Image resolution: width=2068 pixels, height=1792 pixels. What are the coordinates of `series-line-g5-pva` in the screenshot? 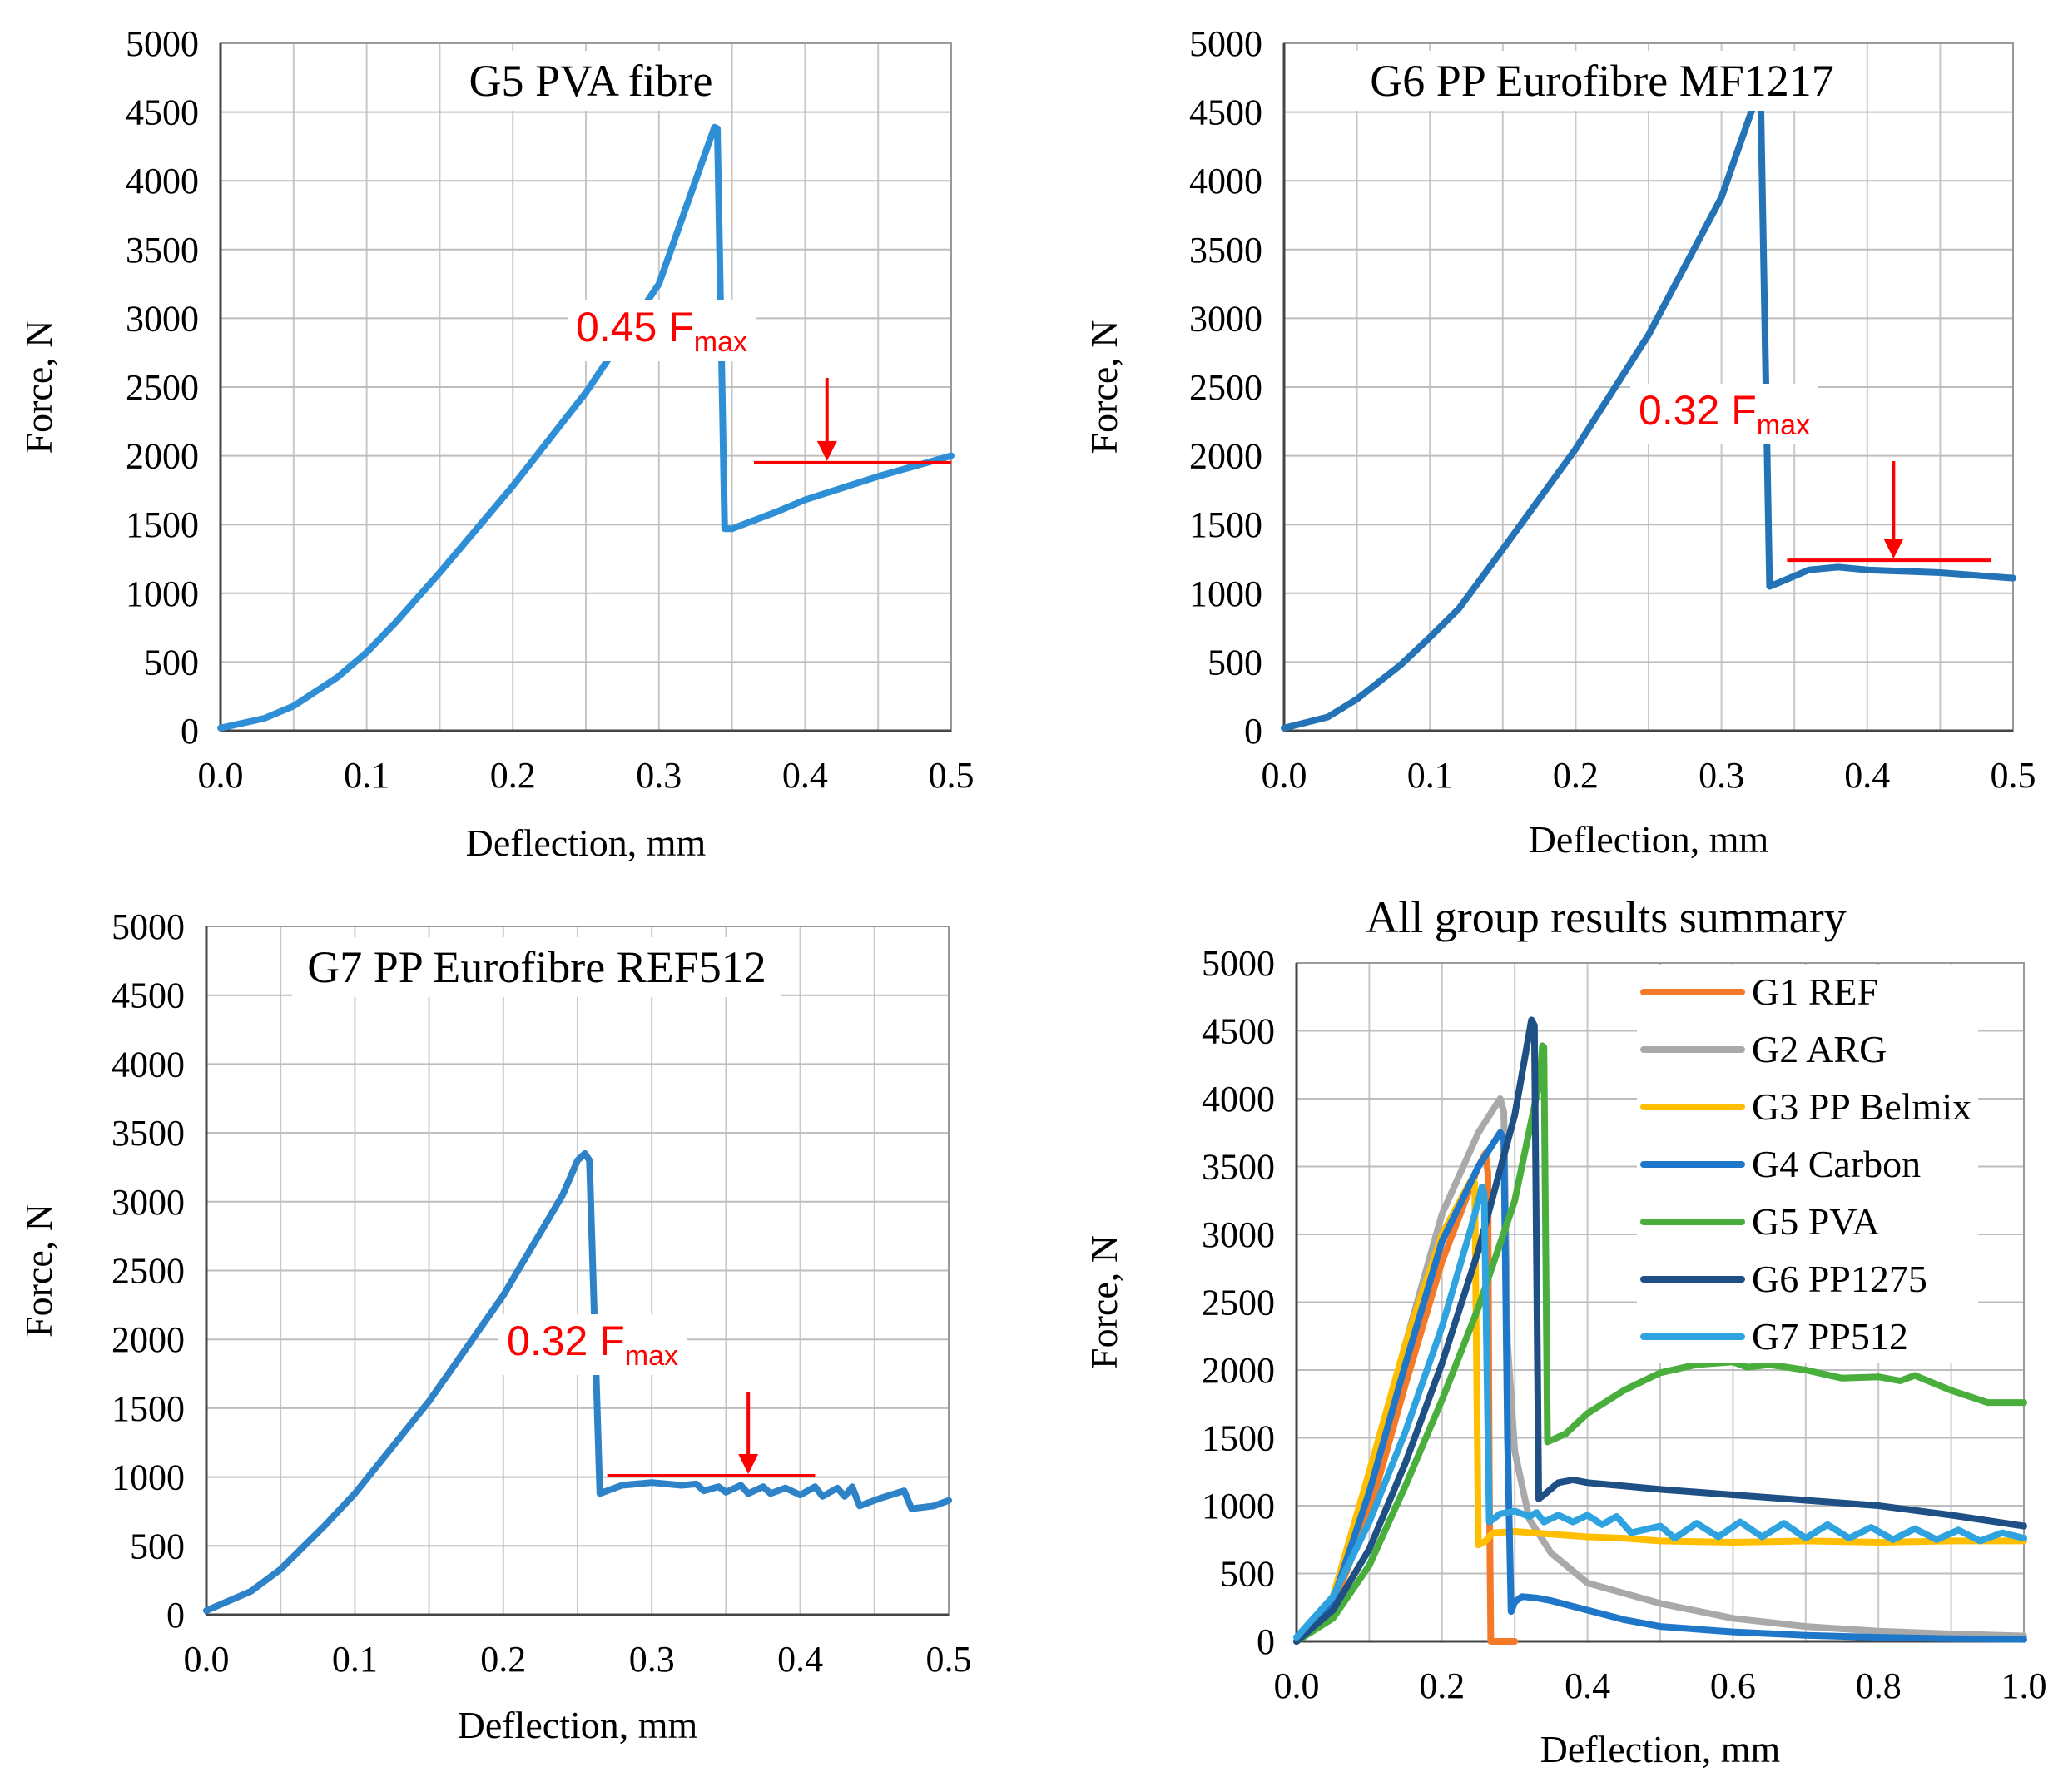 It's located at (1660, 1343).